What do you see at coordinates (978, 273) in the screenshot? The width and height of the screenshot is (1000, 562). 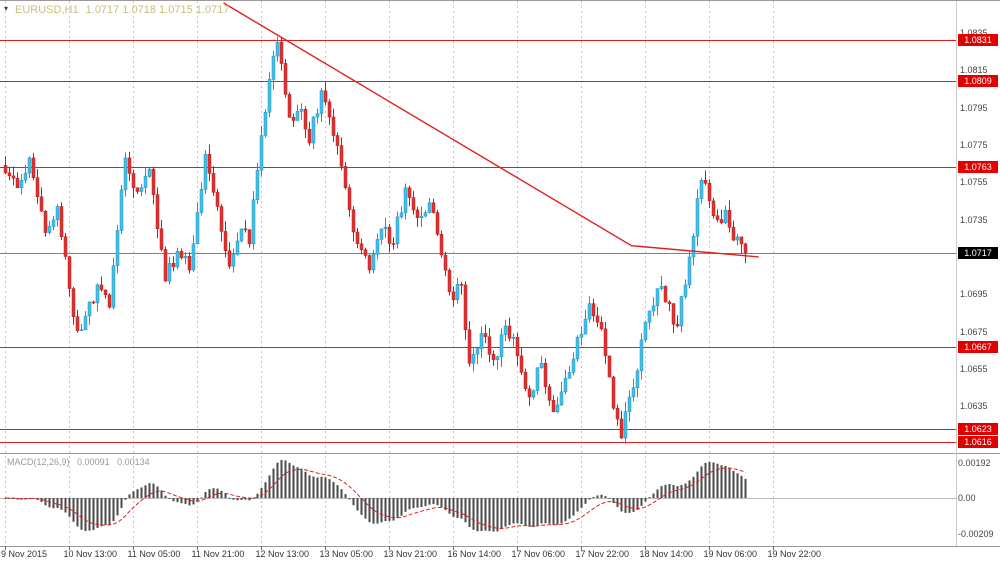 I see `price-axis` at bounding box center [978, 273].